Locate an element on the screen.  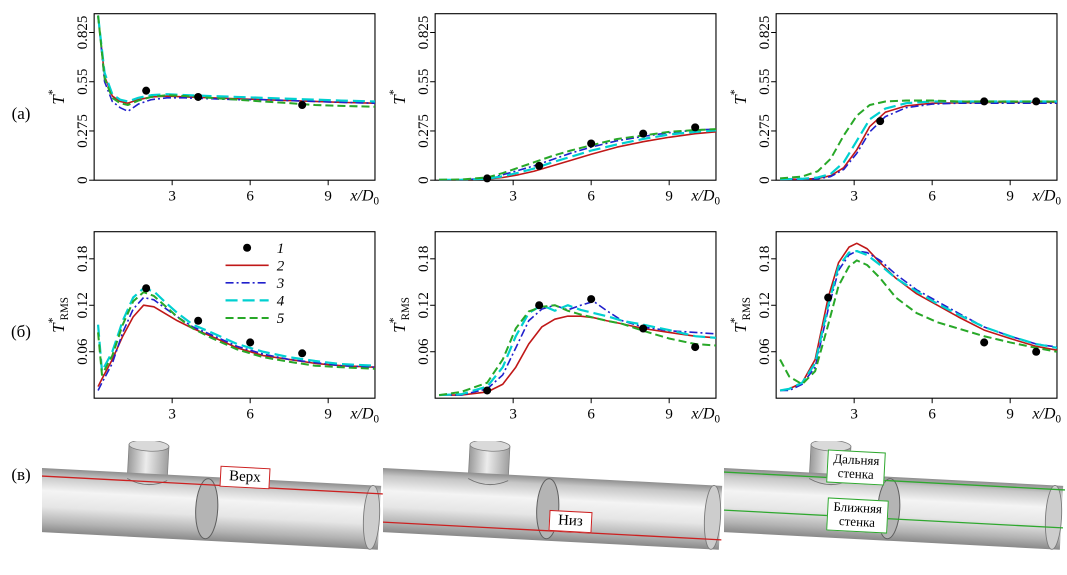
pipe-annotation-label-far-wall: Дальняя стенка is located at coordinates (856, 467).